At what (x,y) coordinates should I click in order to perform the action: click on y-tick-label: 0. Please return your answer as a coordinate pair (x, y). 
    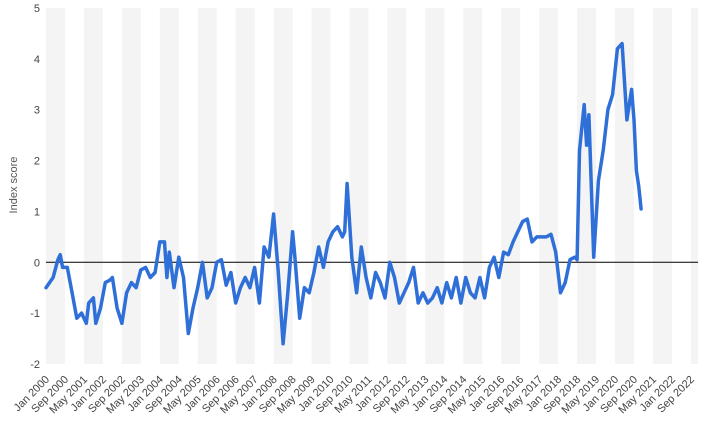
    Looking at the image, I should click on (37, 263).